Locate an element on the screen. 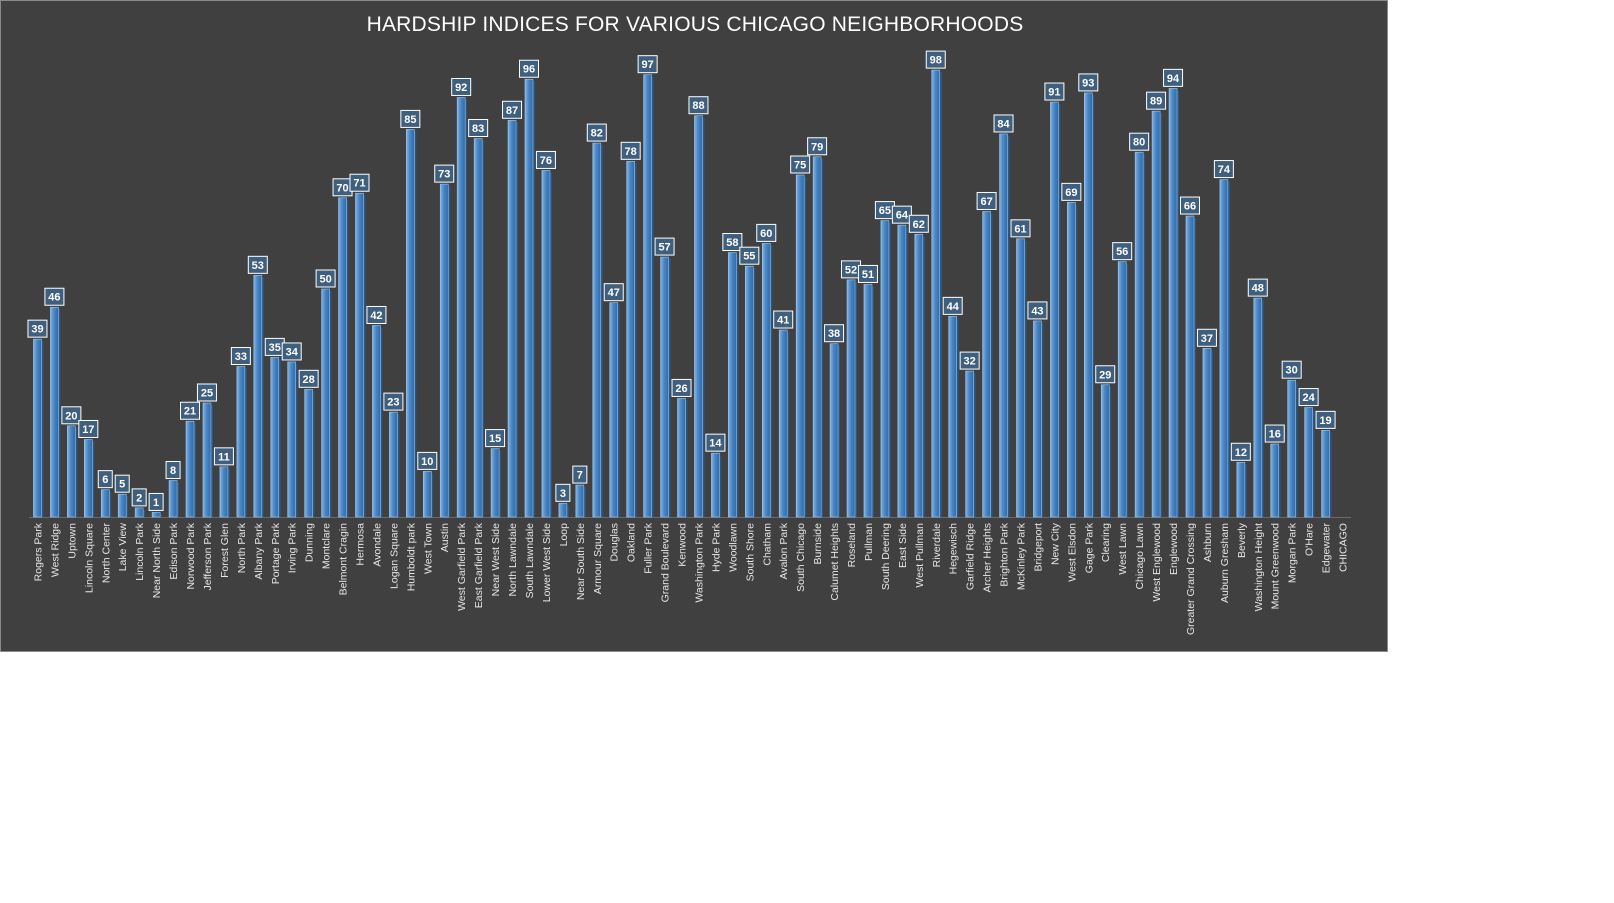 This screenshot has width=1614, height=903. data-label: 92 is located at coordinates (461, 88).